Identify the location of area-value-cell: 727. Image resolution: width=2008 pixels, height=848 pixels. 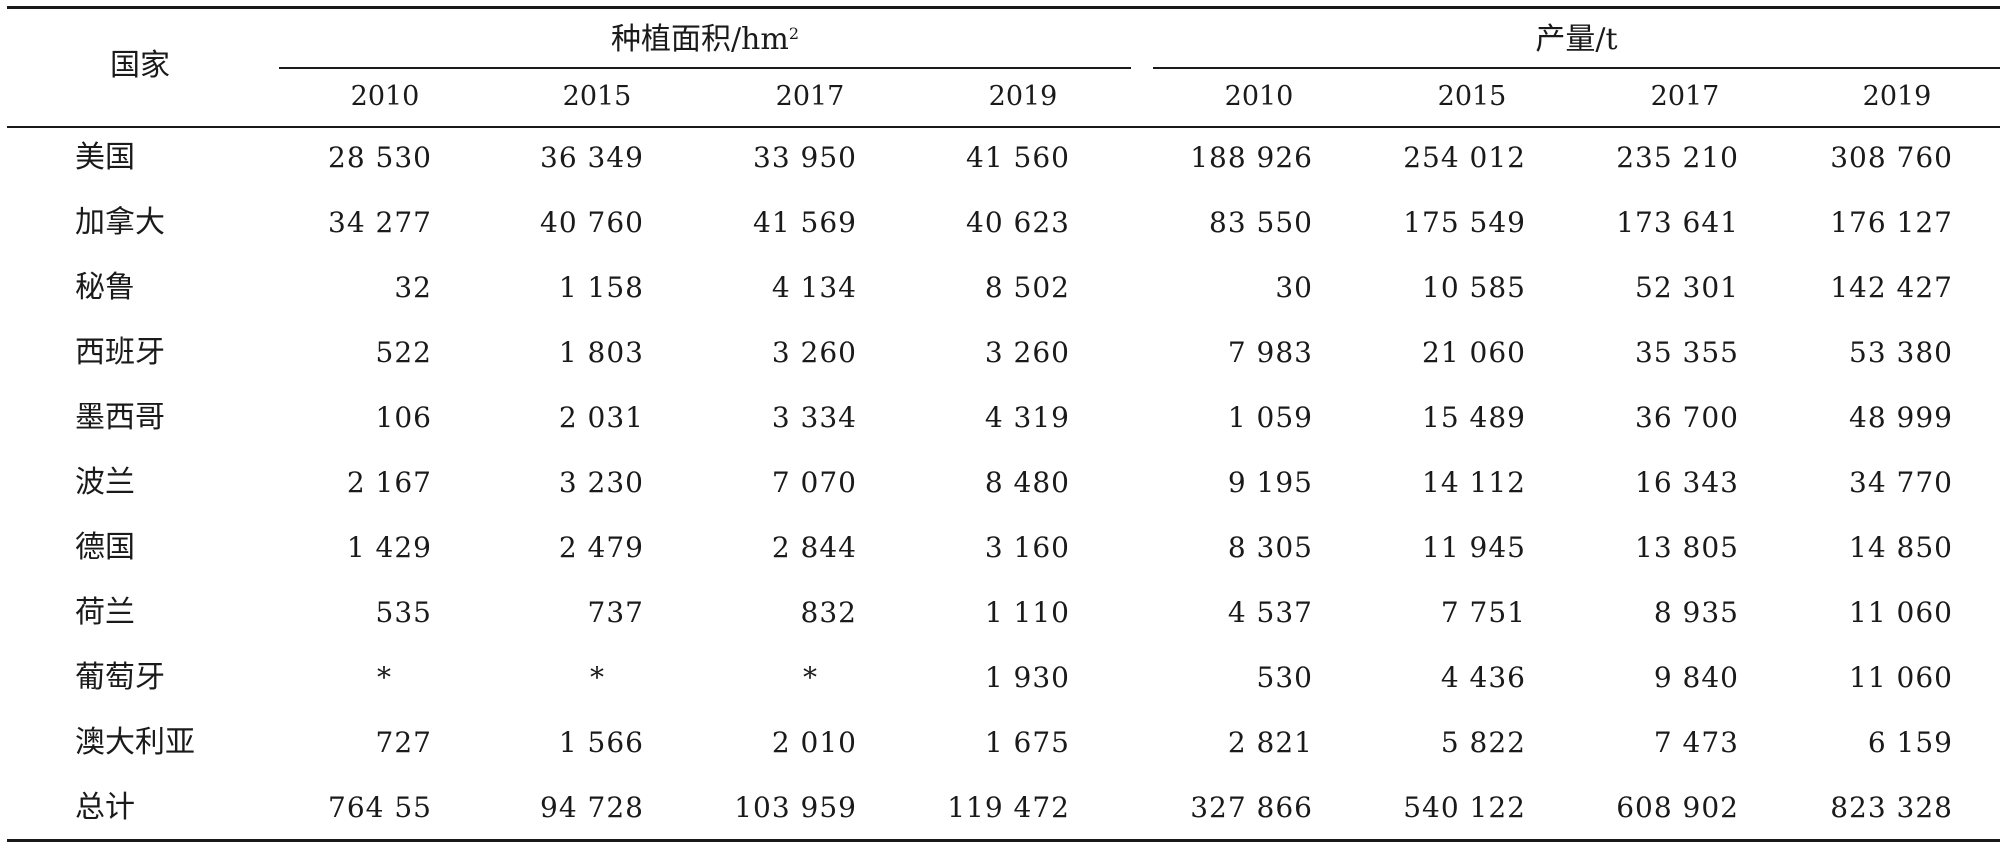
(403, 742).